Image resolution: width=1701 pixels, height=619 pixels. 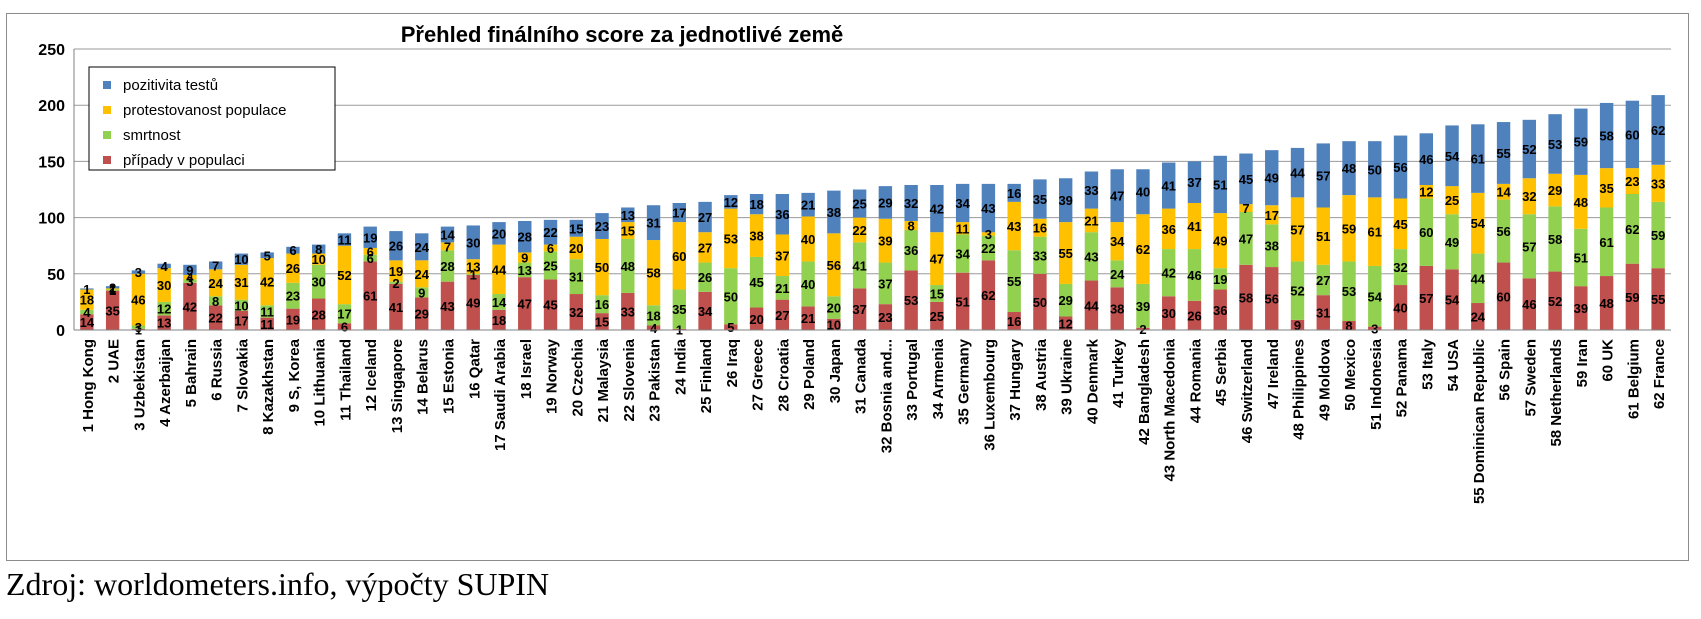 What do you see at coordinates (911, 300) in the screenshot?
I see `data-label: 53` at bounding box center [911, 300].